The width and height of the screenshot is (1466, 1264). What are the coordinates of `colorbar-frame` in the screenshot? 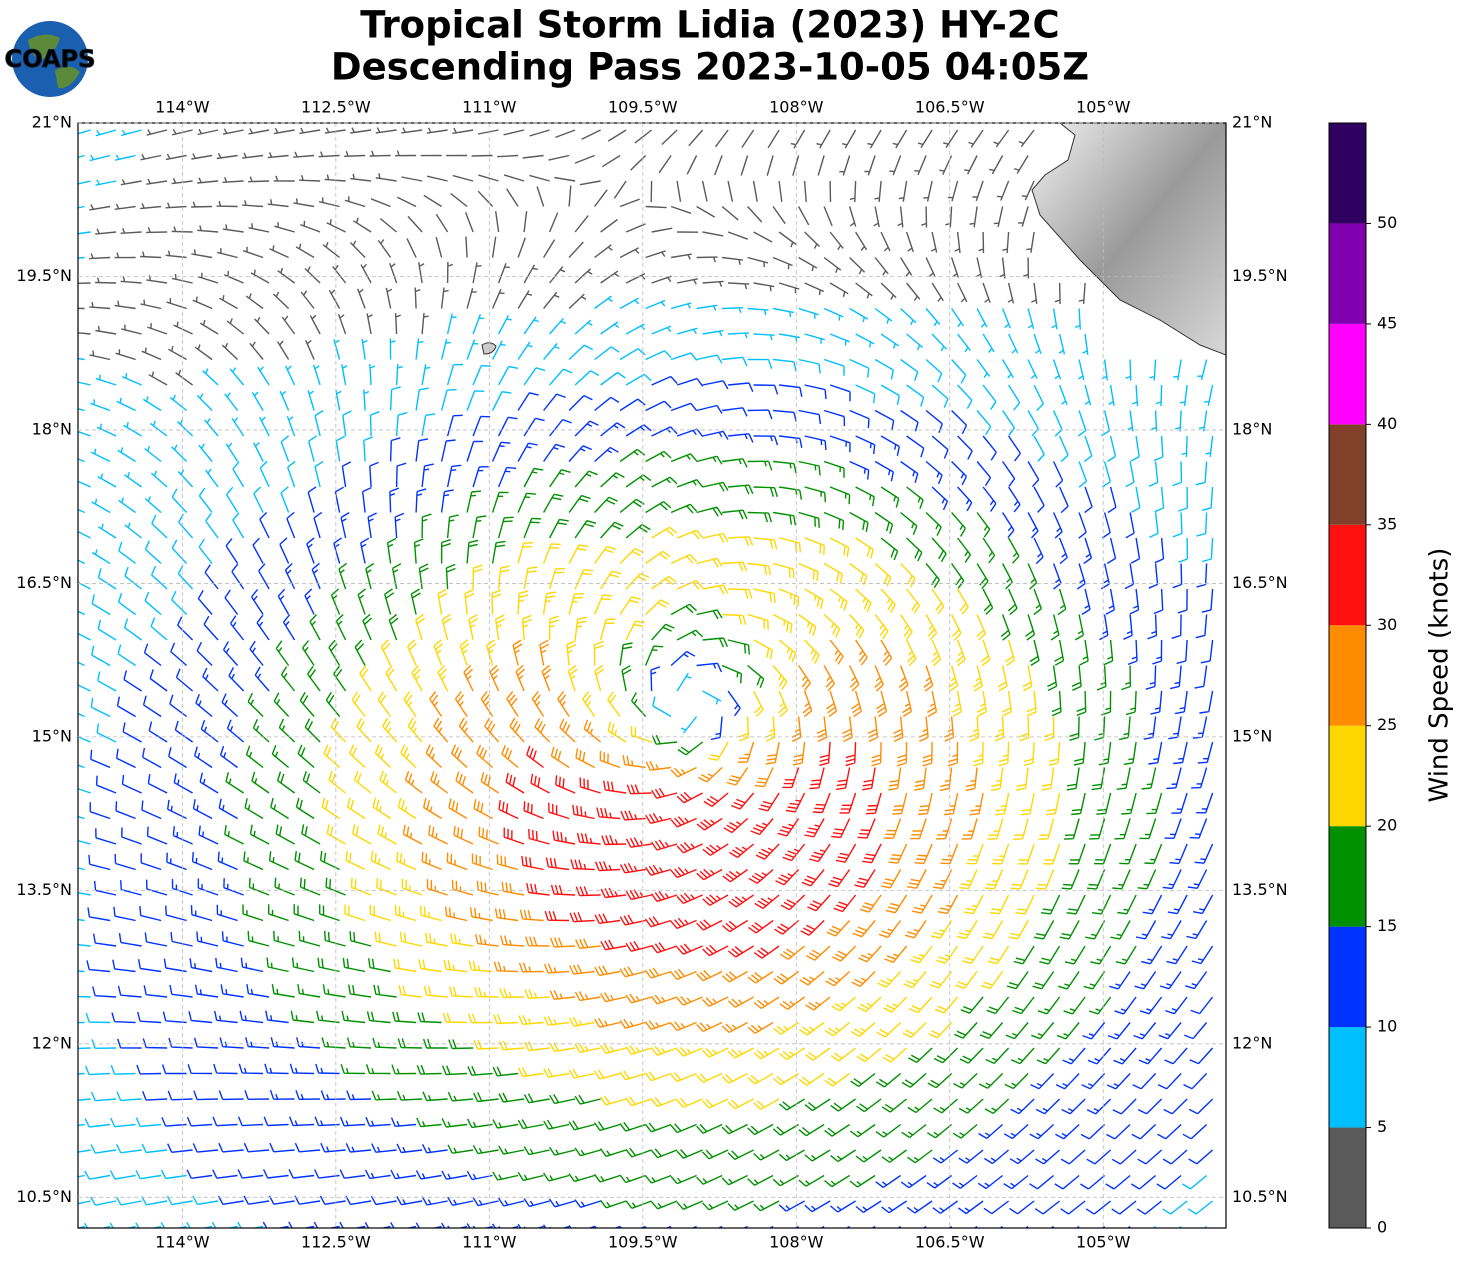 It's located at (1347, 675).